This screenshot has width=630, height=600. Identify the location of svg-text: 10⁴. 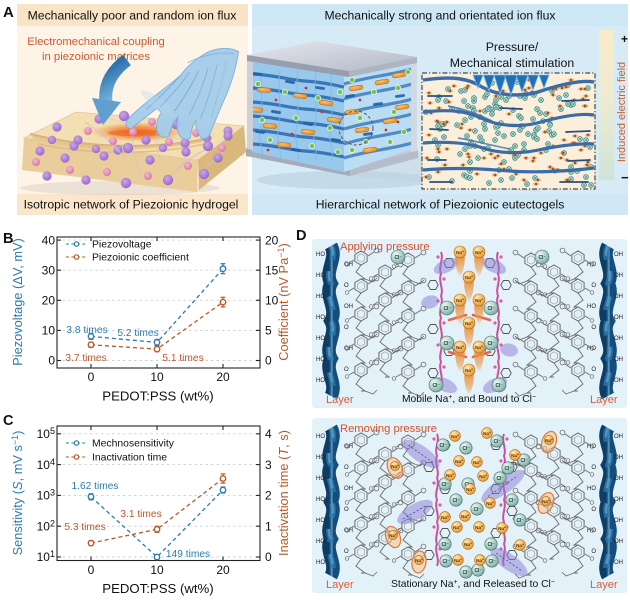
(46, 464).